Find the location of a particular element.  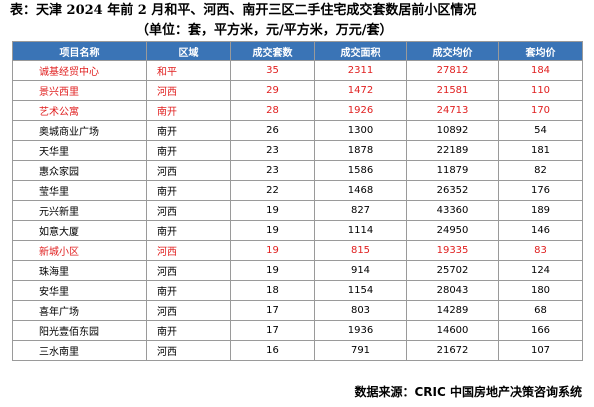

cell-area: 1114 is located at coordinates (360, 230).